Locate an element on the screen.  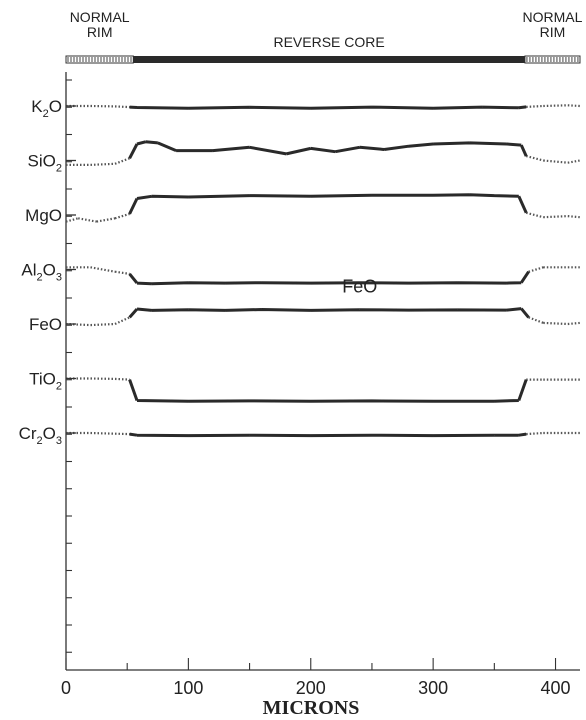
x-axis-label: MICRONS is located at coordinates (311, 708).